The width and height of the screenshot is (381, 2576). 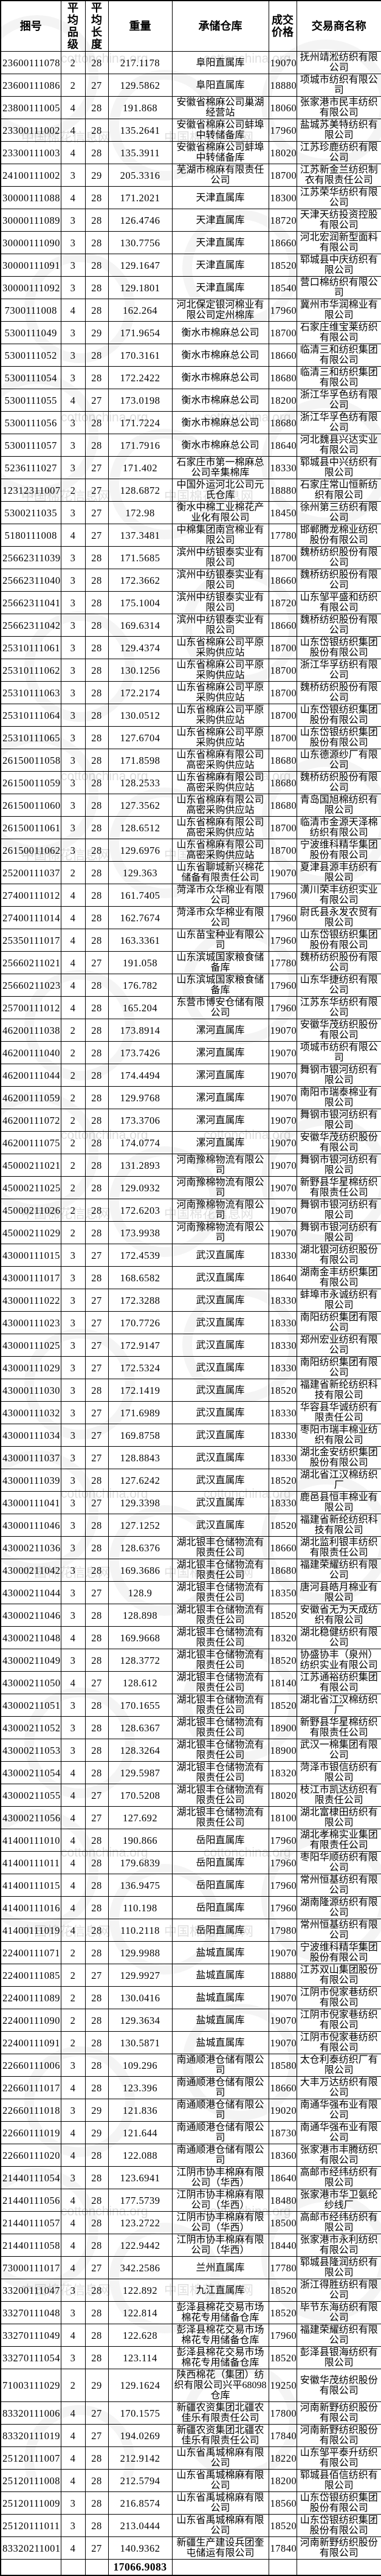 I want to click on cell-bale-no: 30000111088, so click(x=30, y=197).